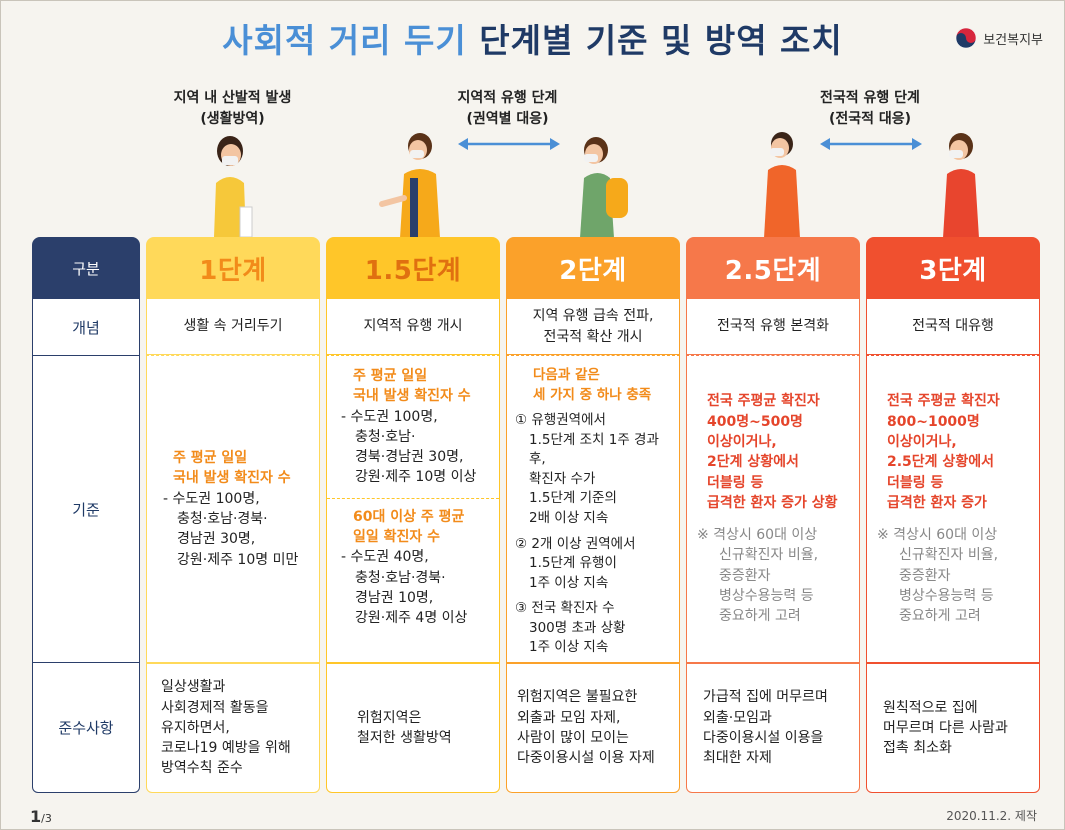  I want to click on header-label-cell: 구분, so click(86, 268).